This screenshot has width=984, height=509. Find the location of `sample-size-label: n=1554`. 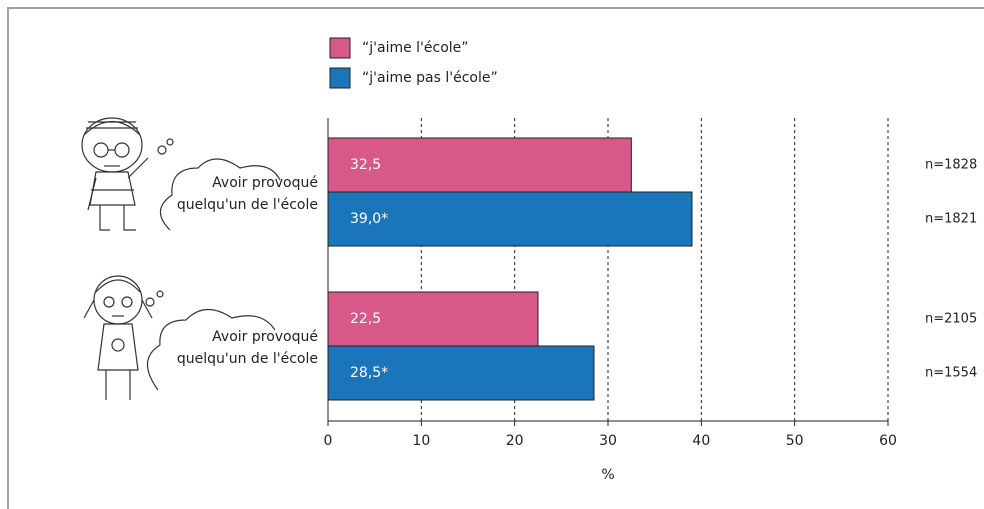

sample-size-label: n=1554 is located at coordinates (951, 373).